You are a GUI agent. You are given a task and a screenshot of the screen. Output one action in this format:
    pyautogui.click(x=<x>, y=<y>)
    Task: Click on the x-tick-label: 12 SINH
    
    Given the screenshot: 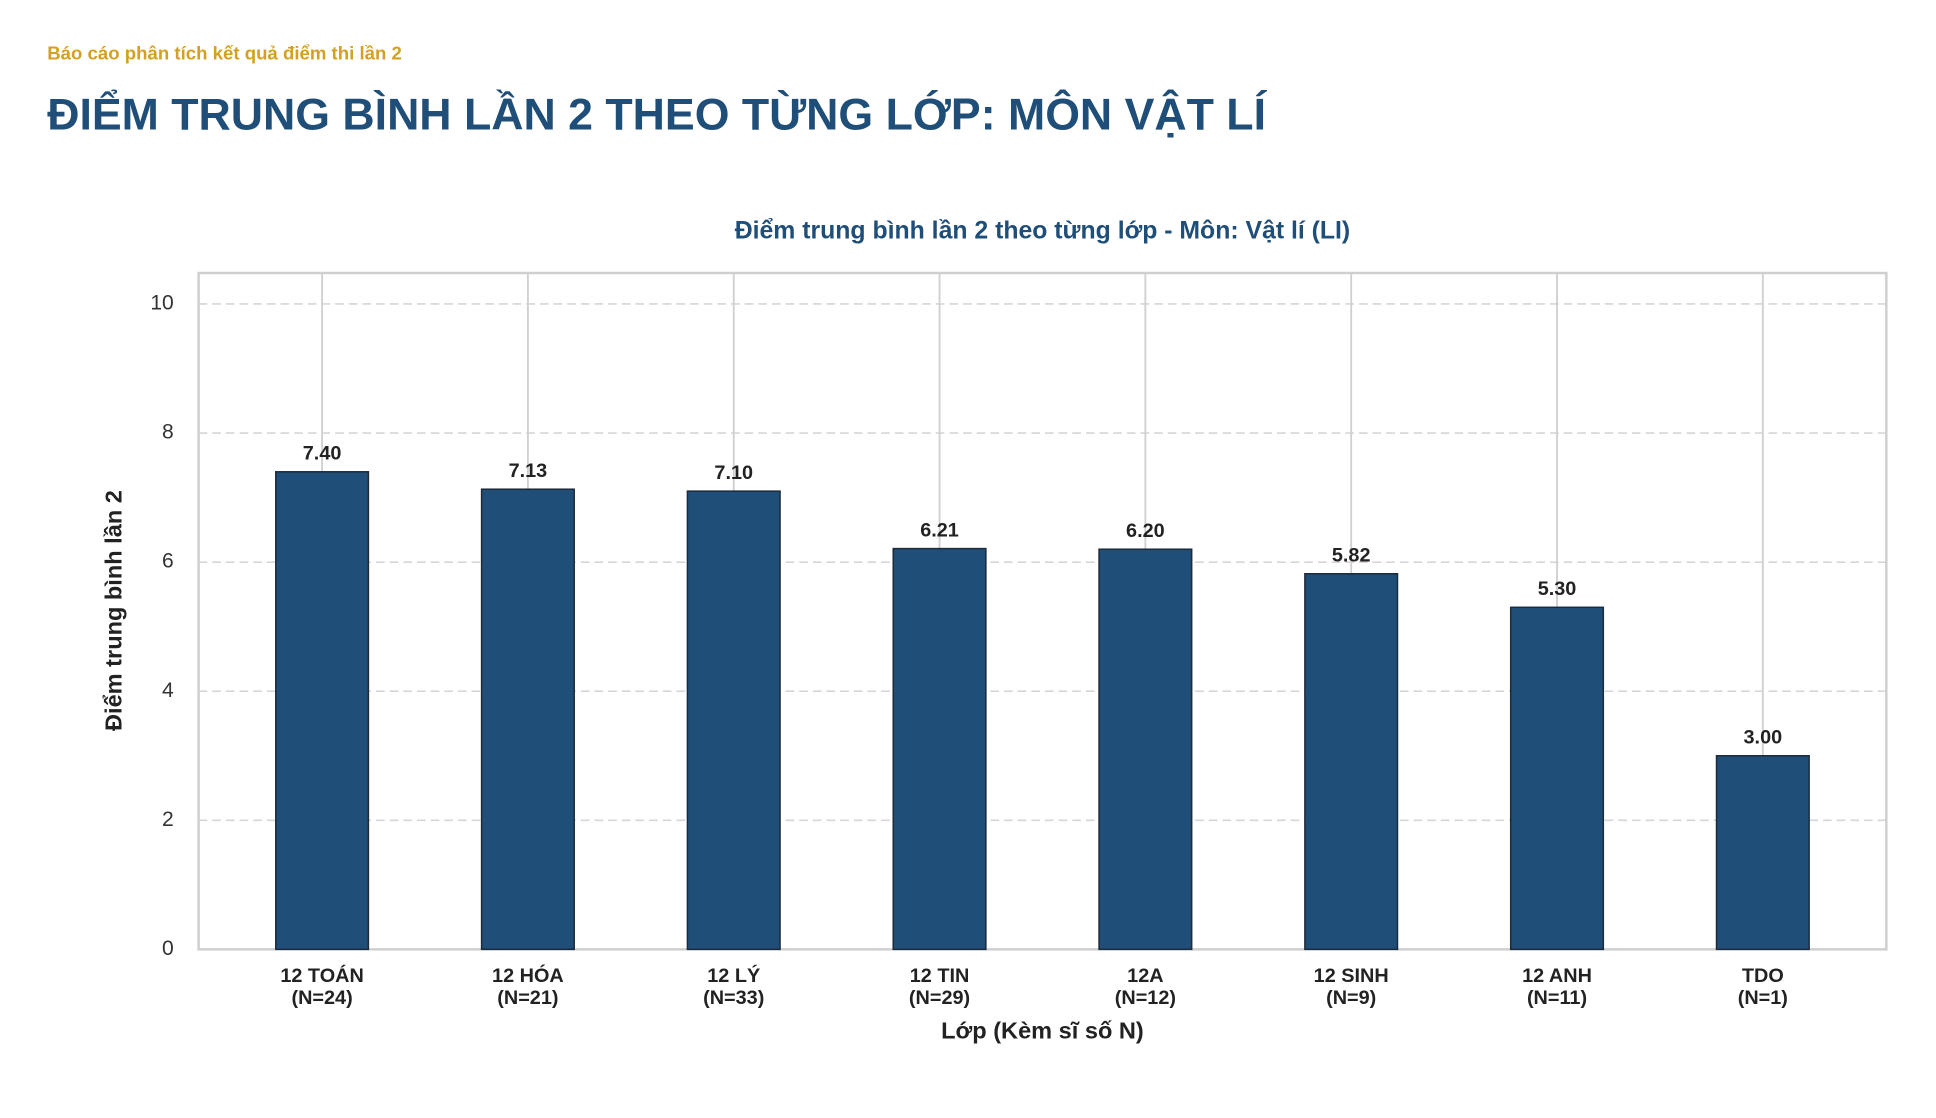 What is the action you would take?
    pyautogui.click(x=1351, y=976)
    